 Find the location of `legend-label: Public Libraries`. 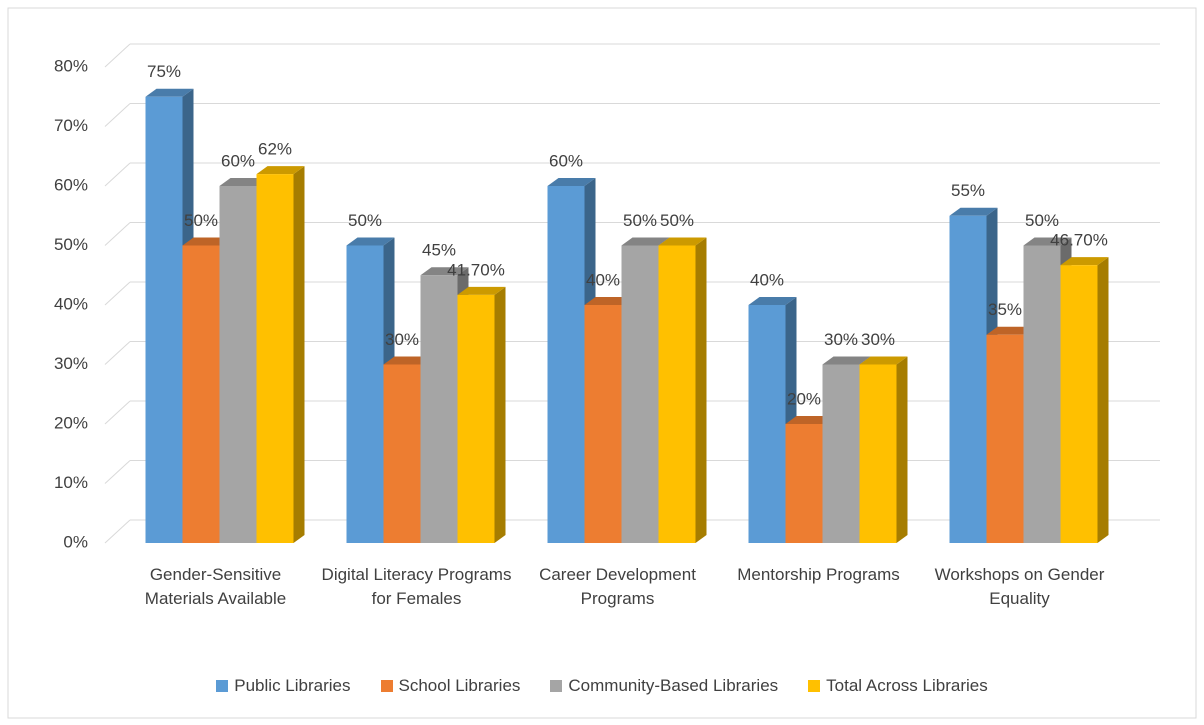

legend-label: Public Libraries is located at coordinates (292, 685).